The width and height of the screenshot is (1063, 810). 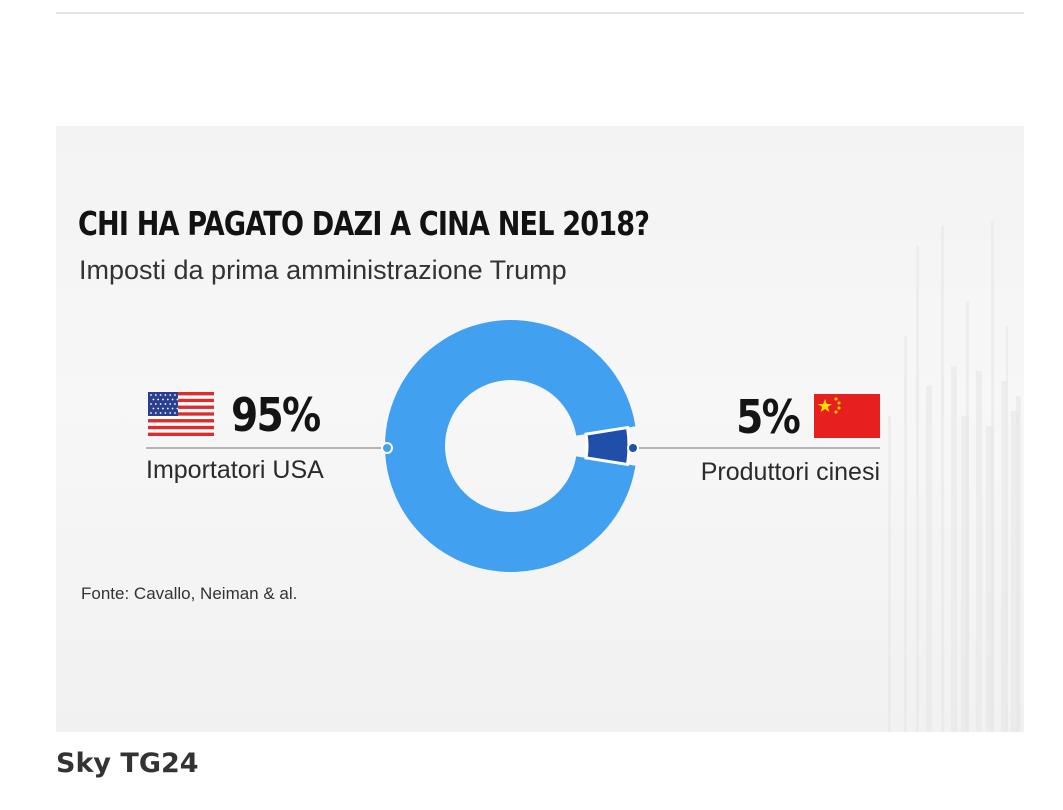 What do you see at coordinates (181, 414) in the screenshot?
I see `flag-usa-icon` at bounding box center [181, 414].